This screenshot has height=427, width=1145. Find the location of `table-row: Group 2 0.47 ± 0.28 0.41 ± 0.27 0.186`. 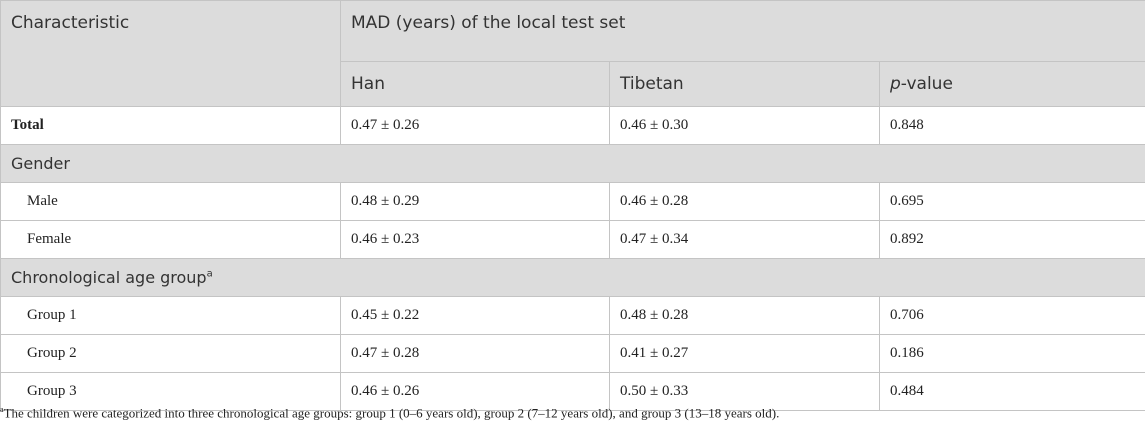

table-row: Group 2 0.47 ± 0.28 0.41 ± 0.27 0.186 is located at coordinates (572, 353).